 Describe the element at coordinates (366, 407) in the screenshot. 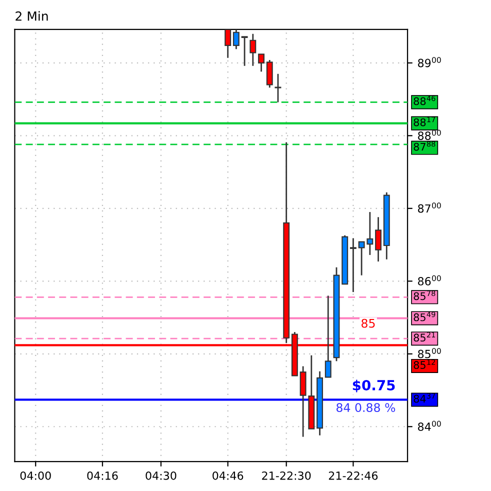

I see `annotation: 84 0.88 %` at that location.